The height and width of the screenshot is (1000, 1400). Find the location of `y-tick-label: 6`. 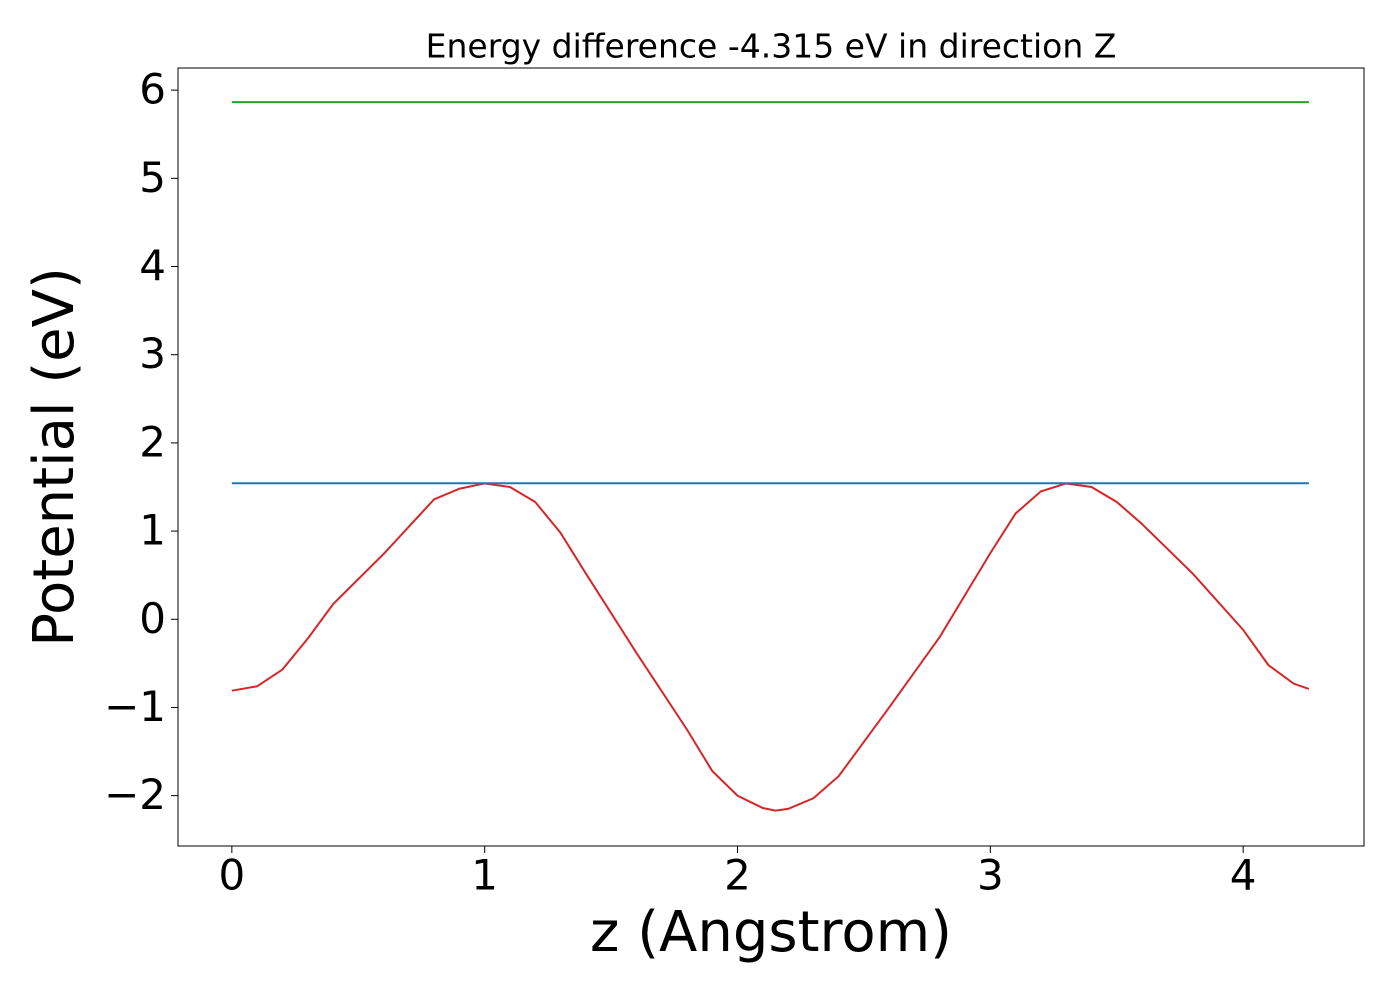

y-tick-label: 6 is located at coordinates (152, 89).